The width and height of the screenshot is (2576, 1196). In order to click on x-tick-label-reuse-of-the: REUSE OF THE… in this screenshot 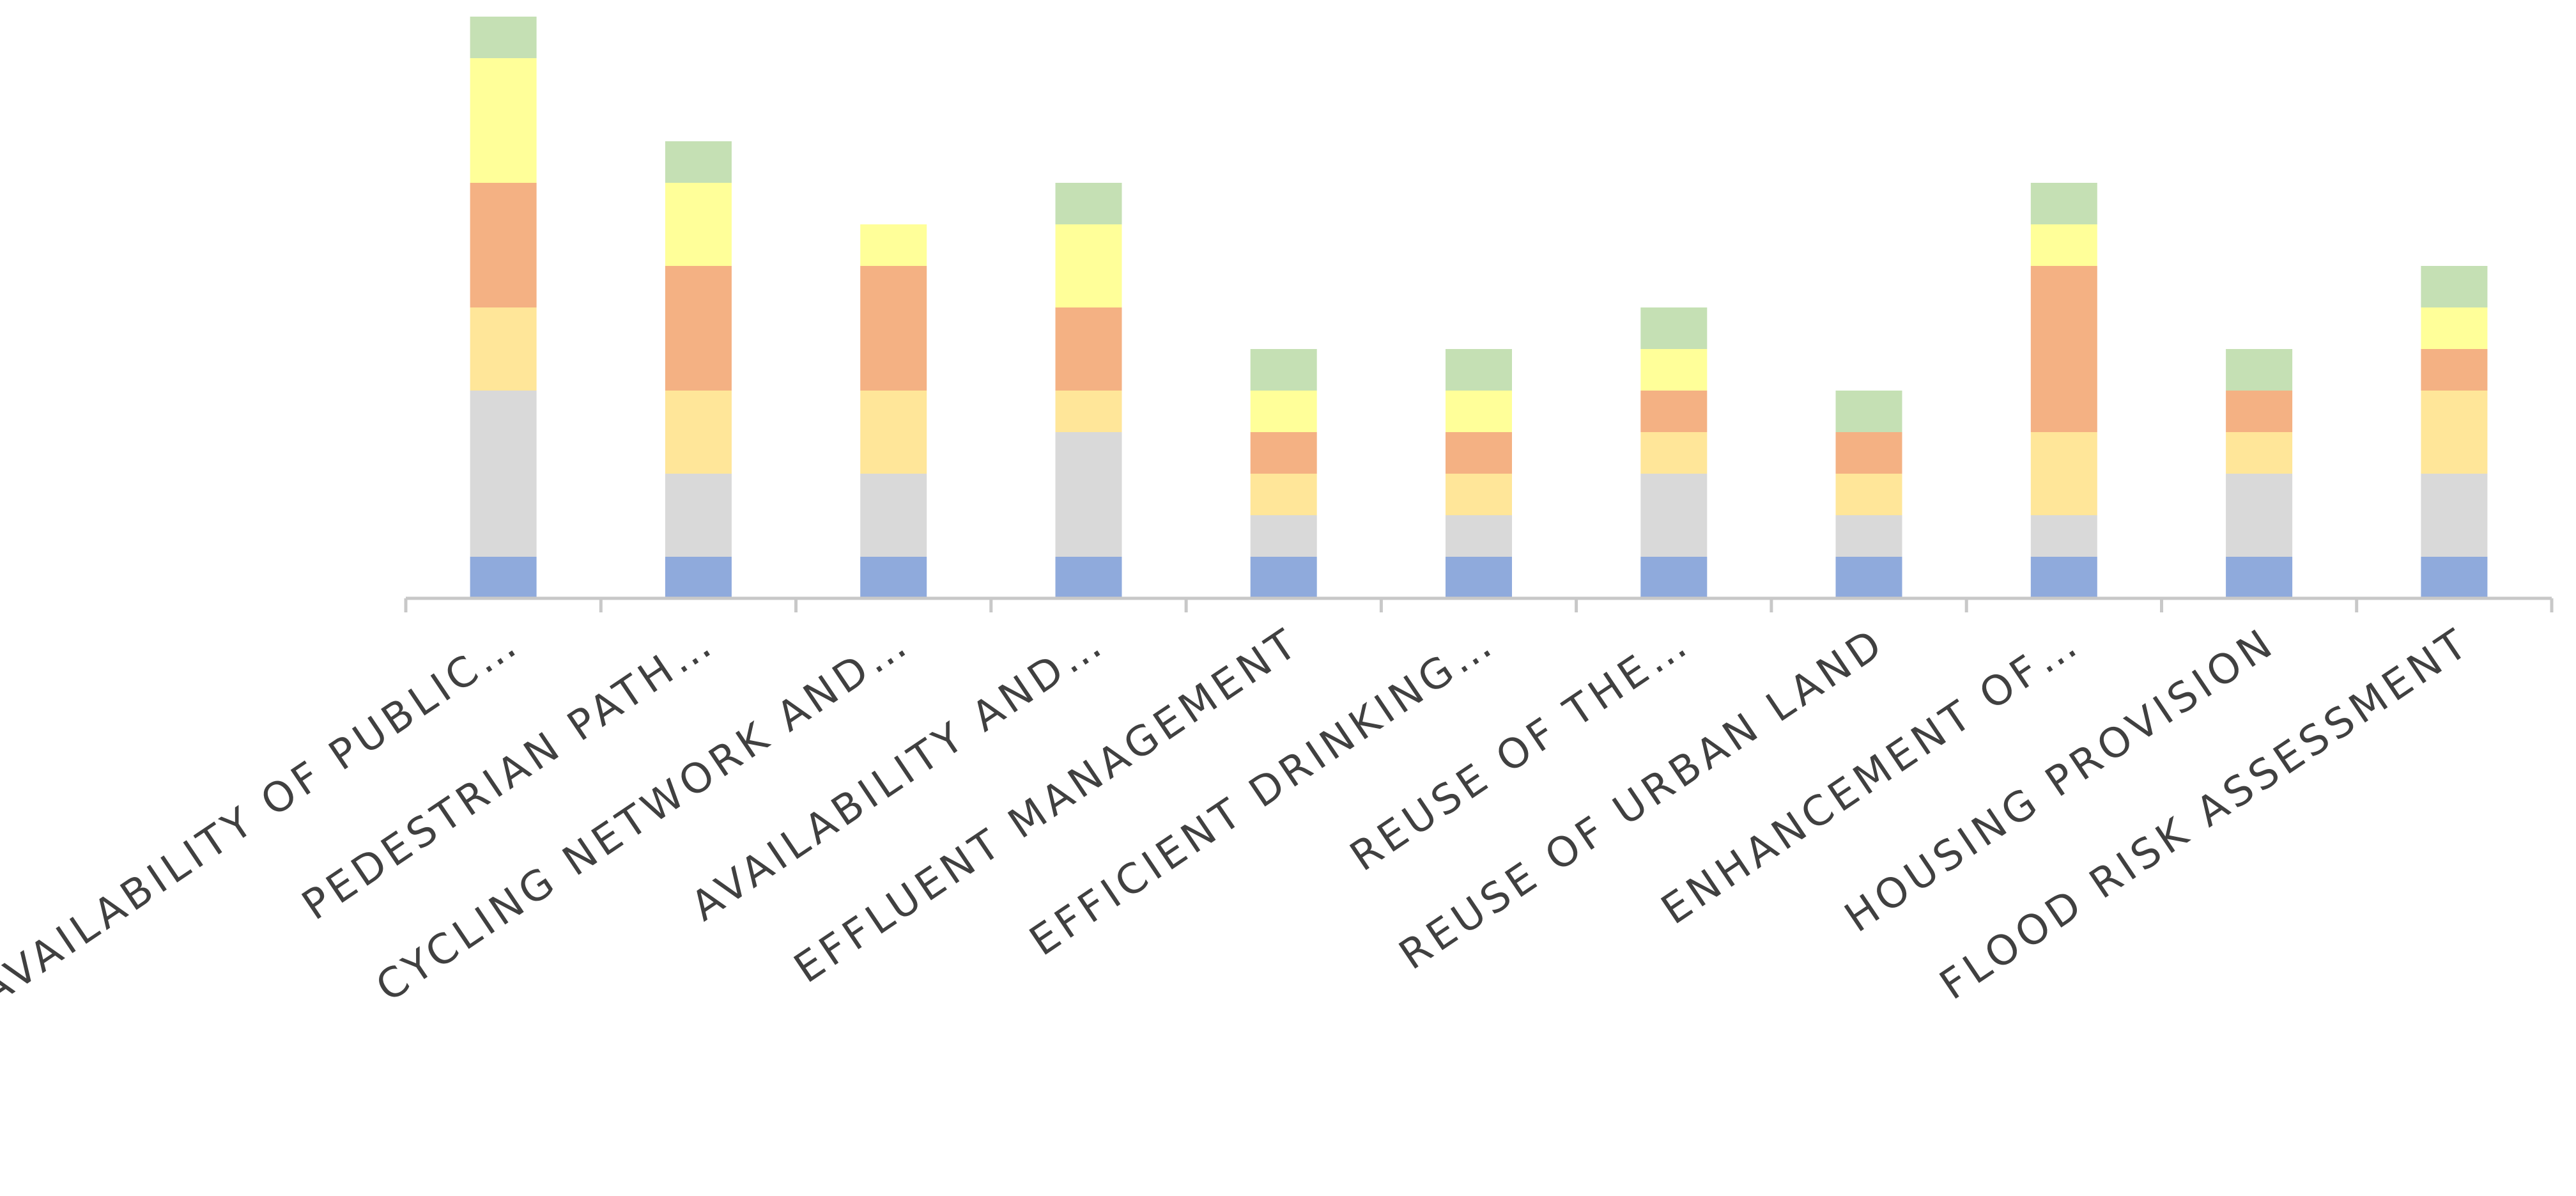, I will do `click(1520, 750)`.